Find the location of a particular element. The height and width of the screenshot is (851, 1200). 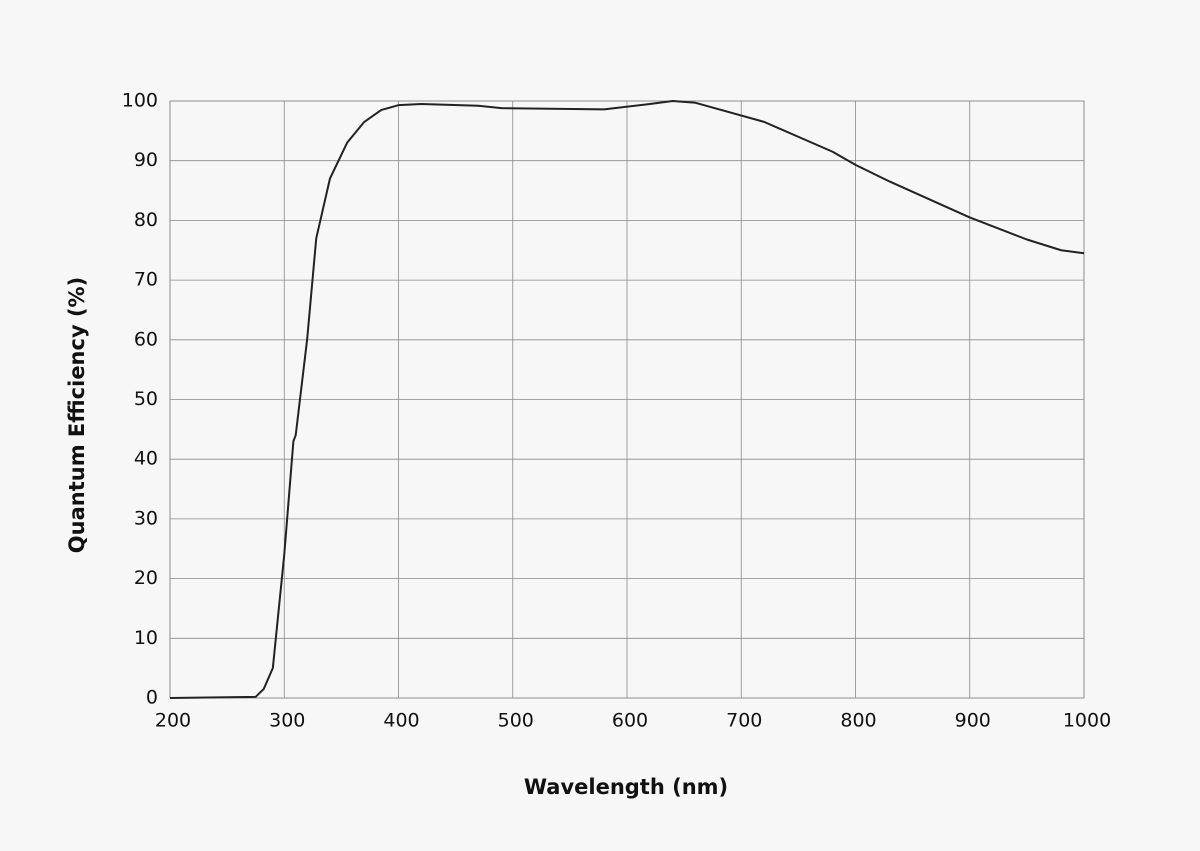

y-tick-label: 100 is located at coordinates (140, 101).